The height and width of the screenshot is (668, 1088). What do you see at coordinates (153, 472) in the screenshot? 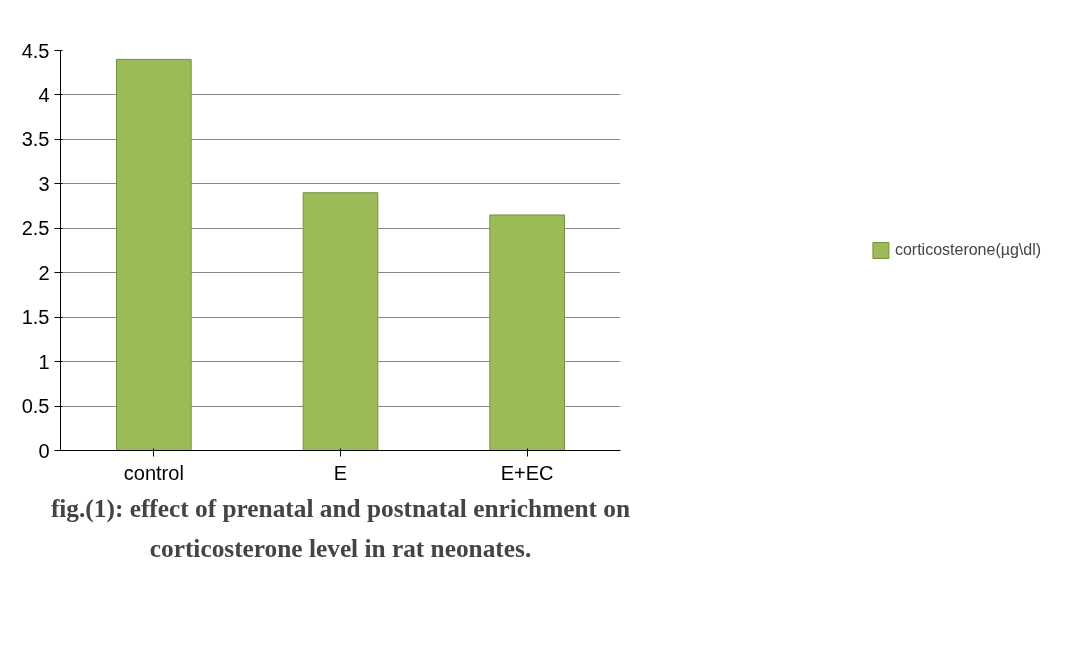
I see `x-tick-label: control` at bounding box center [153, 472].